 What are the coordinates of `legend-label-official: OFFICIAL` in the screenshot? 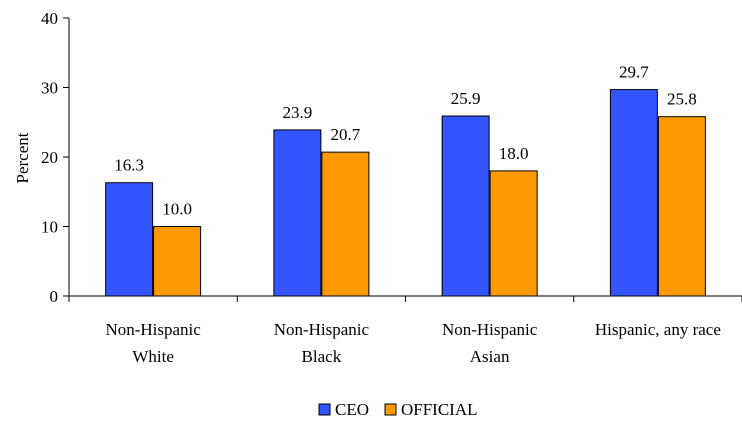 It's located at (439, 409).